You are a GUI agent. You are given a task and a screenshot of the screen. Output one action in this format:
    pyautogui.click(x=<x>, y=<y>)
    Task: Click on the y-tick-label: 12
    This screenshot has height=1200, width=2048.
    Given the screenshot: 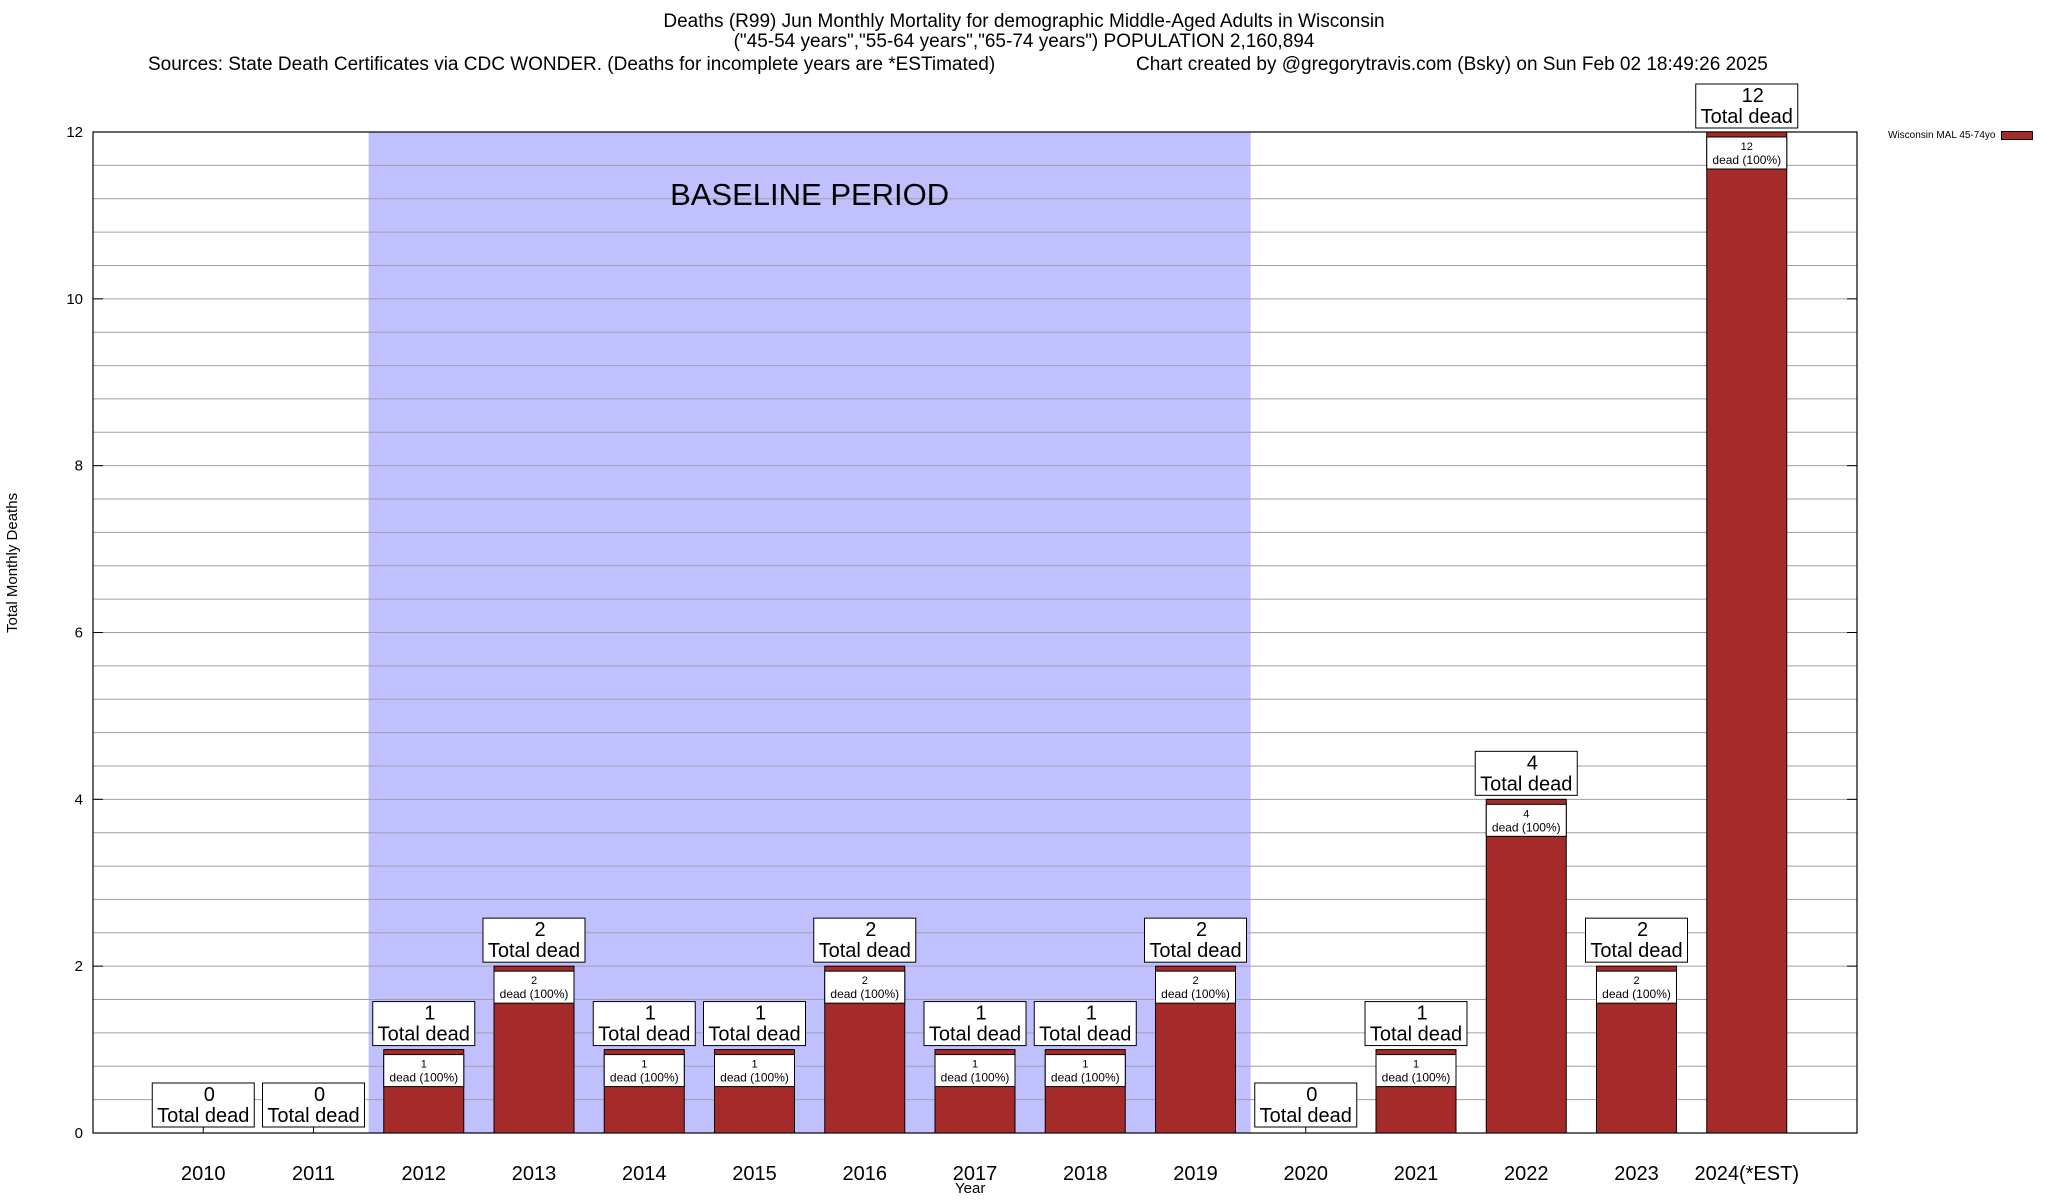 What is the action you would take?
    pyautogui.click(x=74, y=132)
    